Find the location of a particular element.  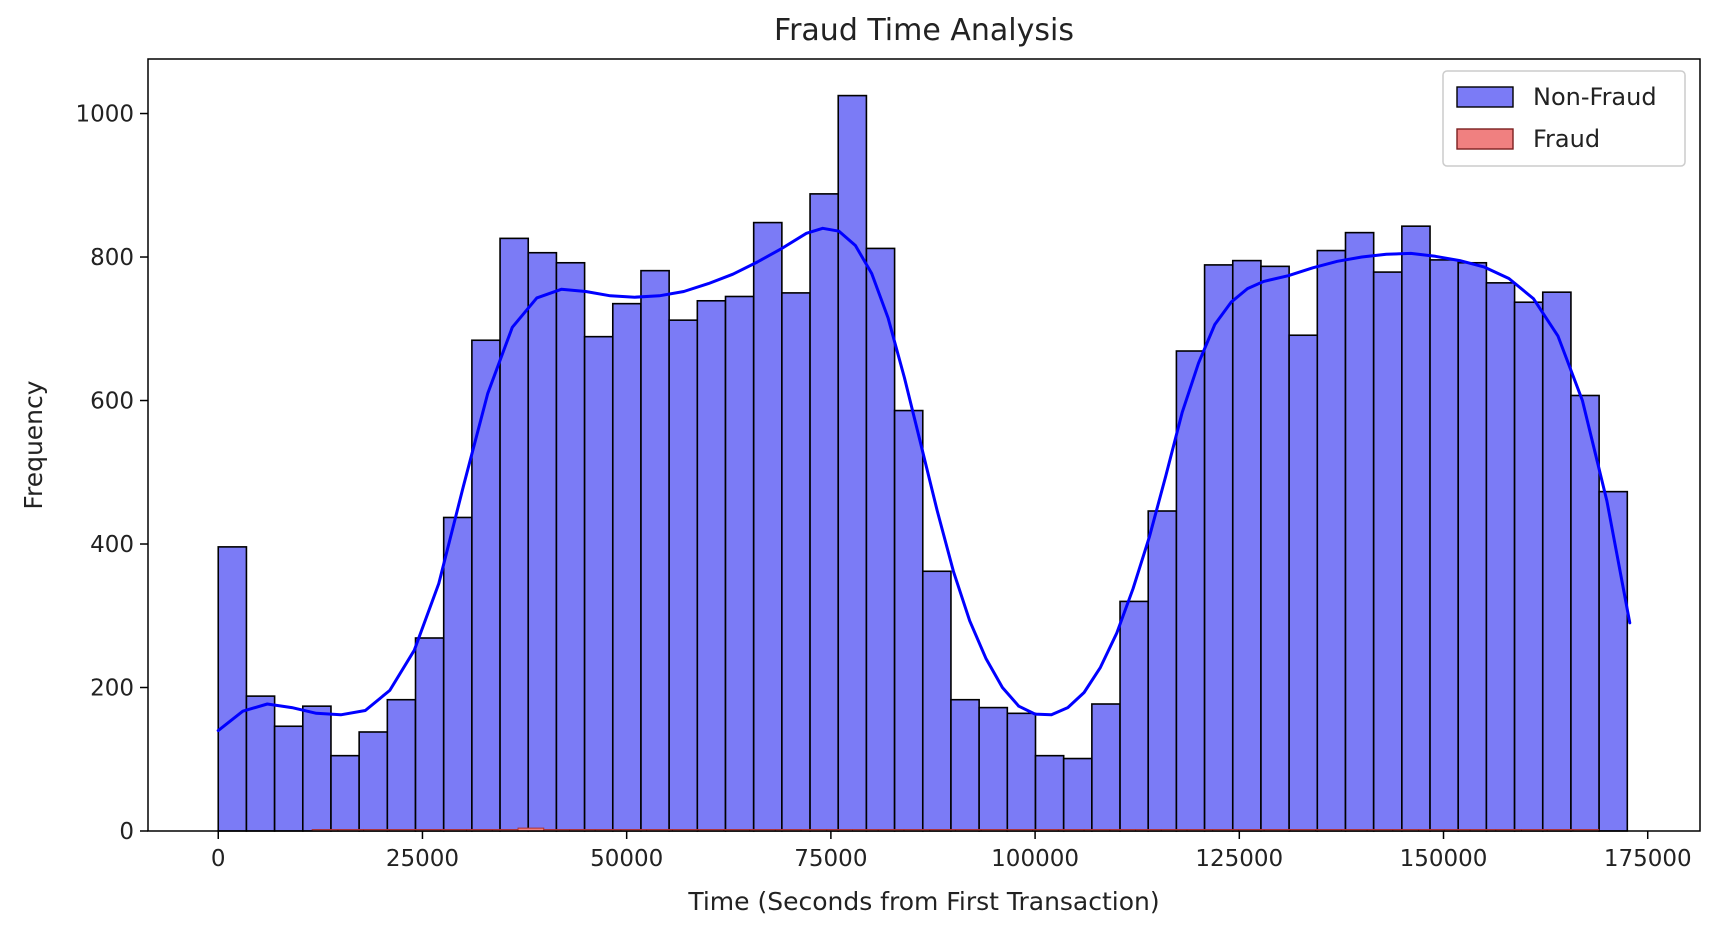

x-tick-label: 25000 is located at coordinates (422, 859).